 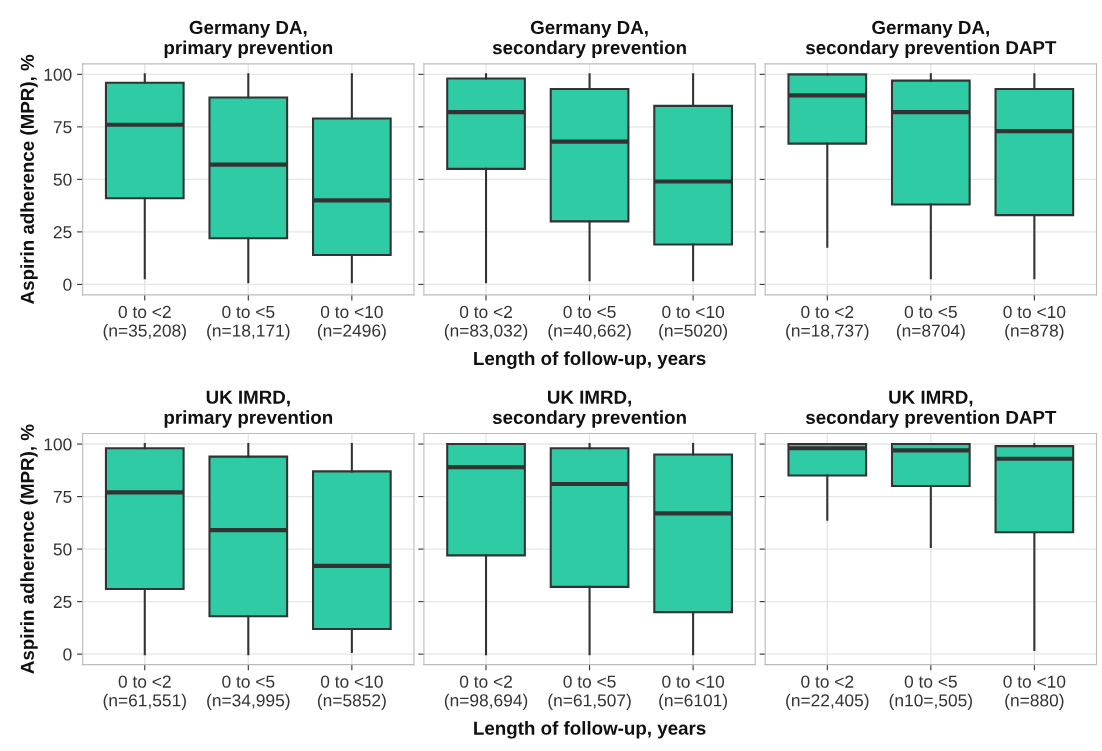 What do you see at coordinates (589, 323) in the screenshot?
I see `x-tick-label: 0 to <5 (n=40,662)` at bounding box center [589, 323].